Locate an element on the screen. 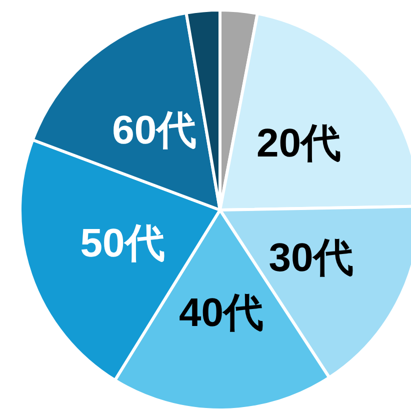  slice-label: 40代 is located at coordinates (221, 312).